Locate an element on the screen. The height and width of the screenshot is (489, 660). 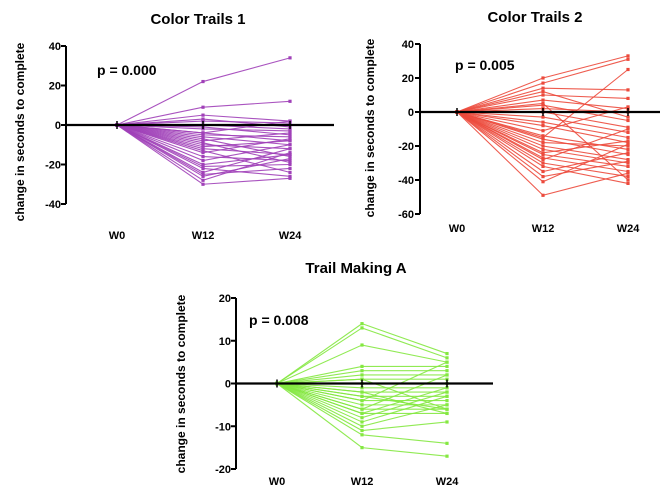
y-tick-label: 40 is located at coordinates (55, 47).